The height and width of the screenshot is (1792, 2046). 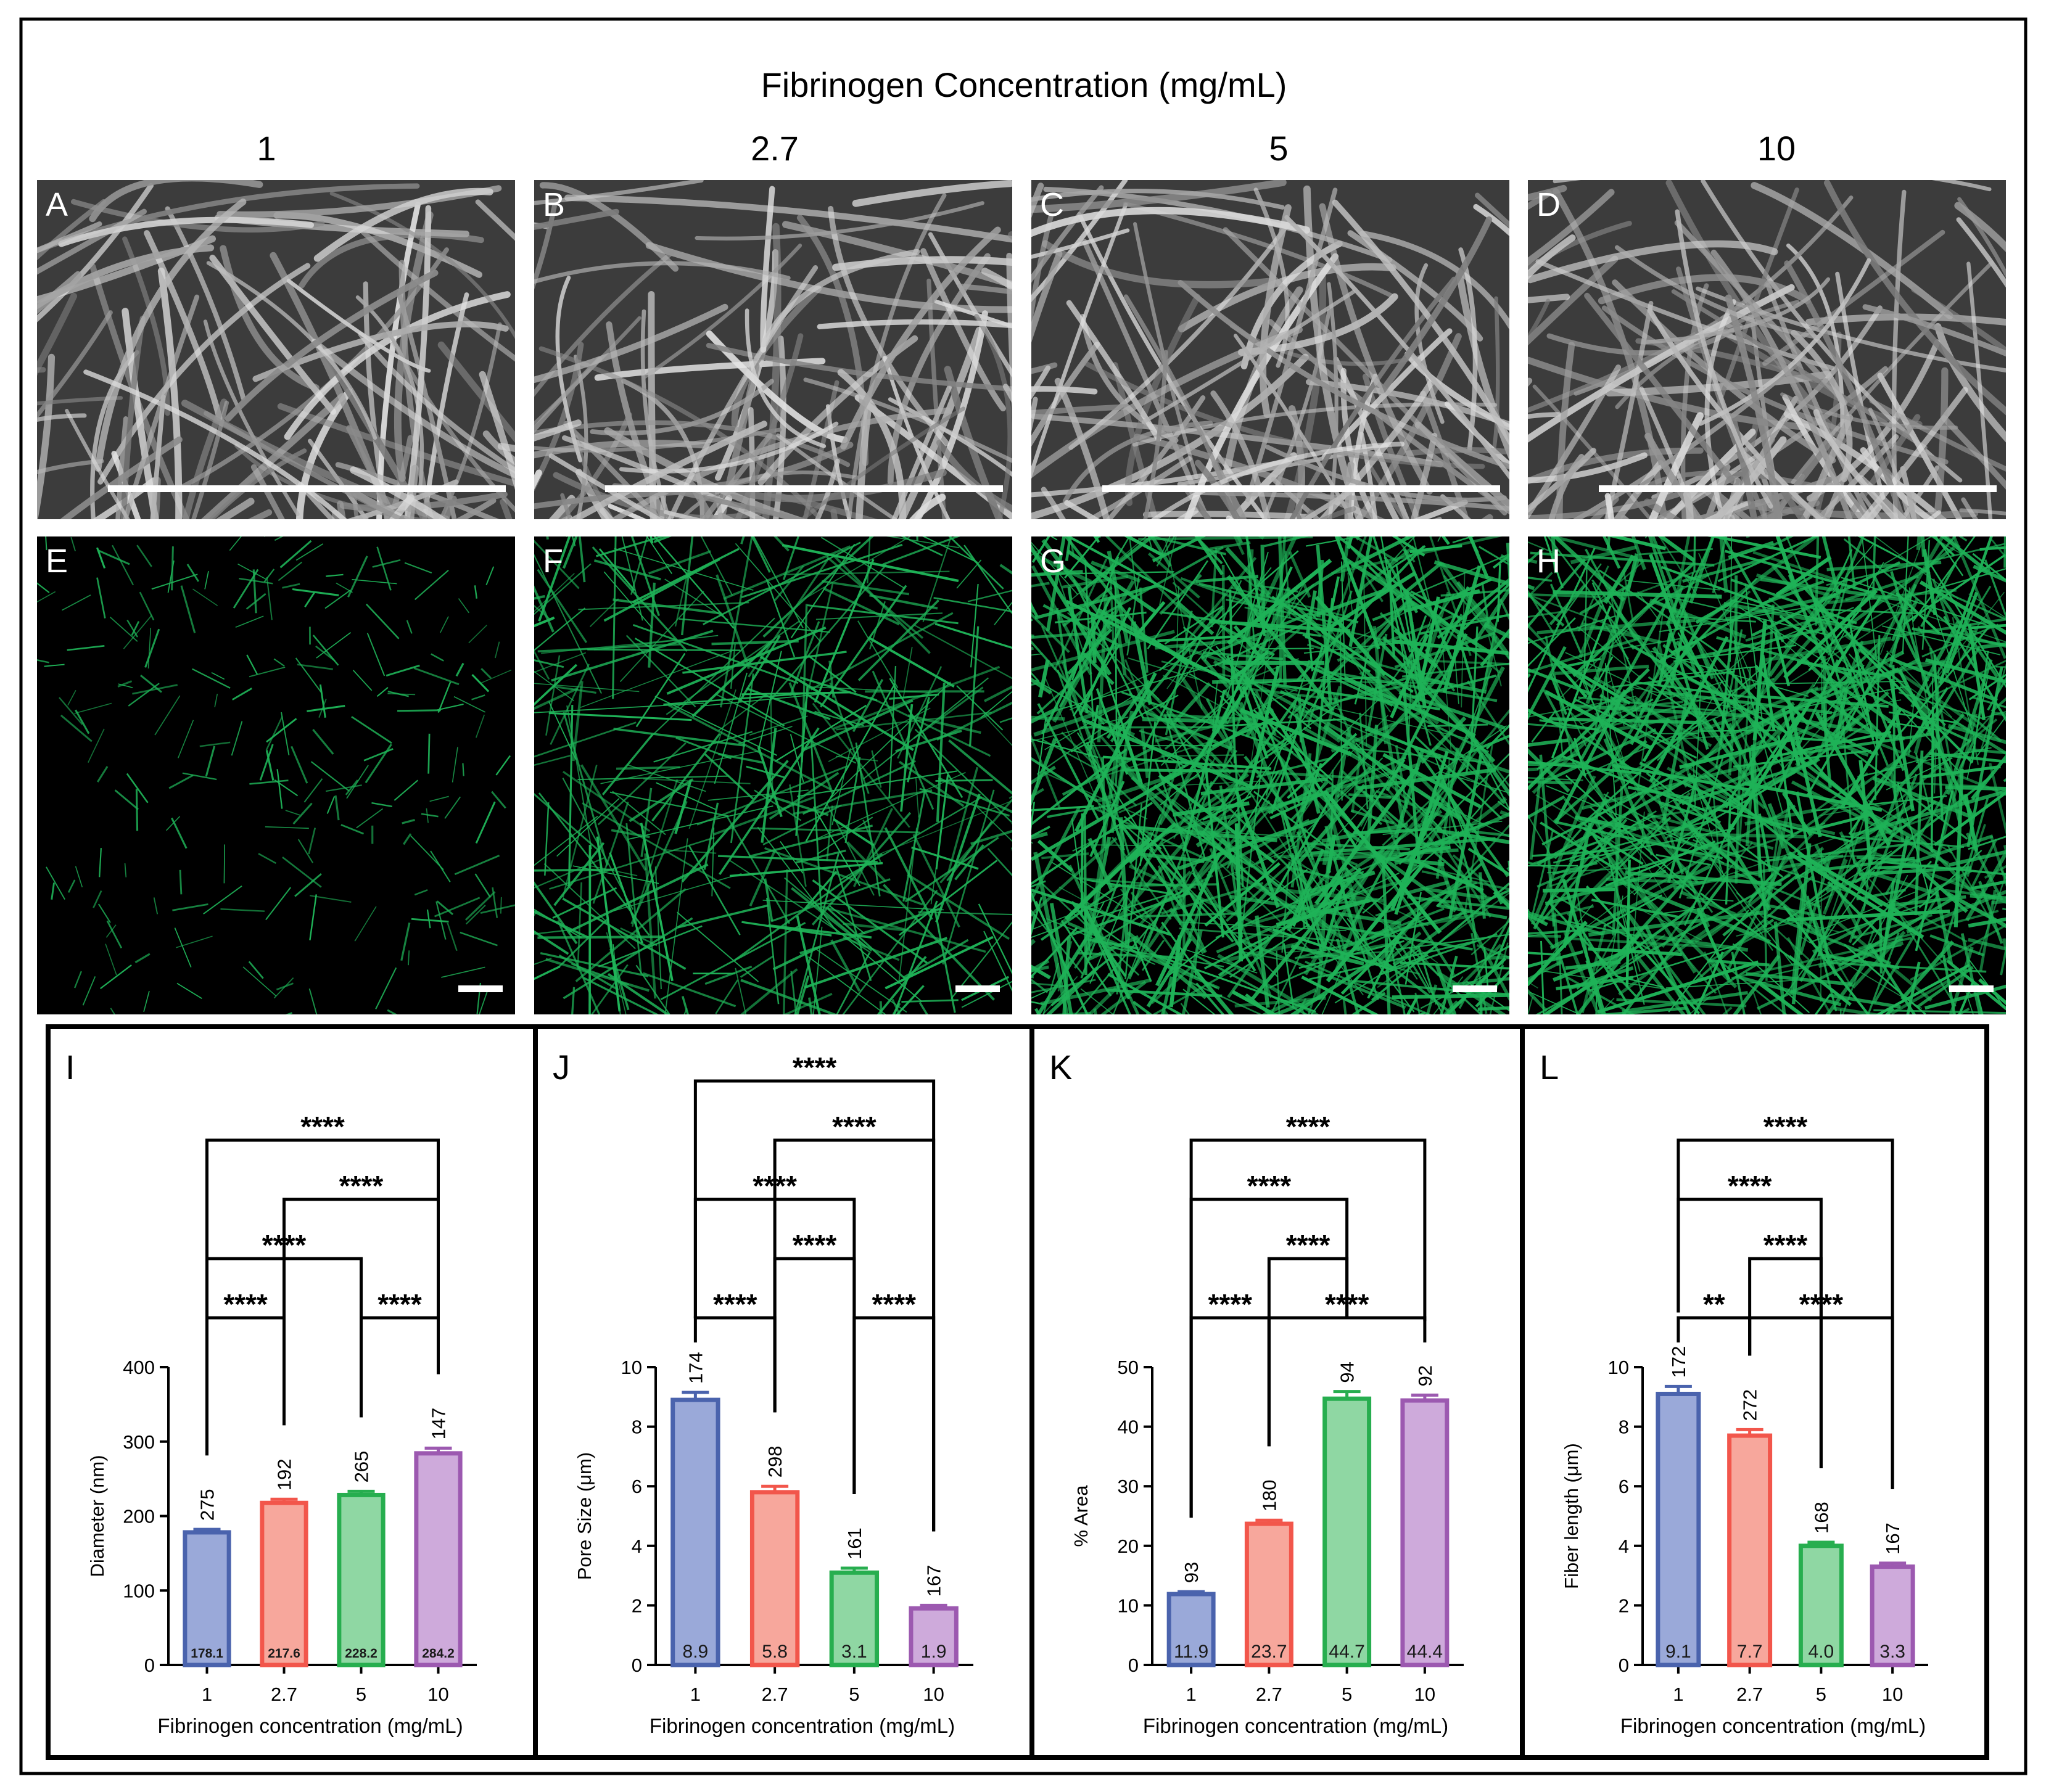 I want to click on value-label: 228.2, so click(x=361, y=1653).